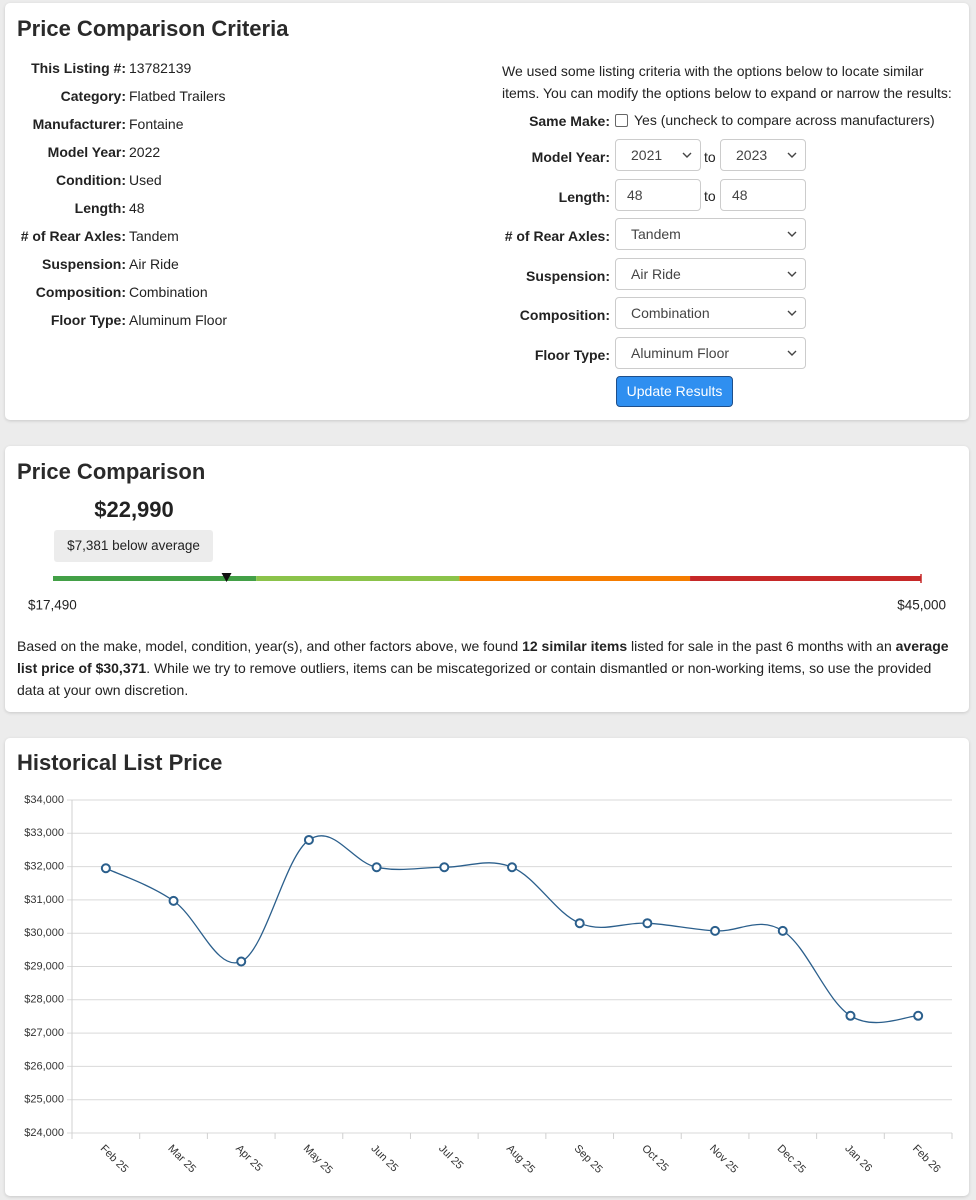  Describe the element at coordinates (44, 966) in the screenshot. I see `y-tick-label: $29,000` at that location.